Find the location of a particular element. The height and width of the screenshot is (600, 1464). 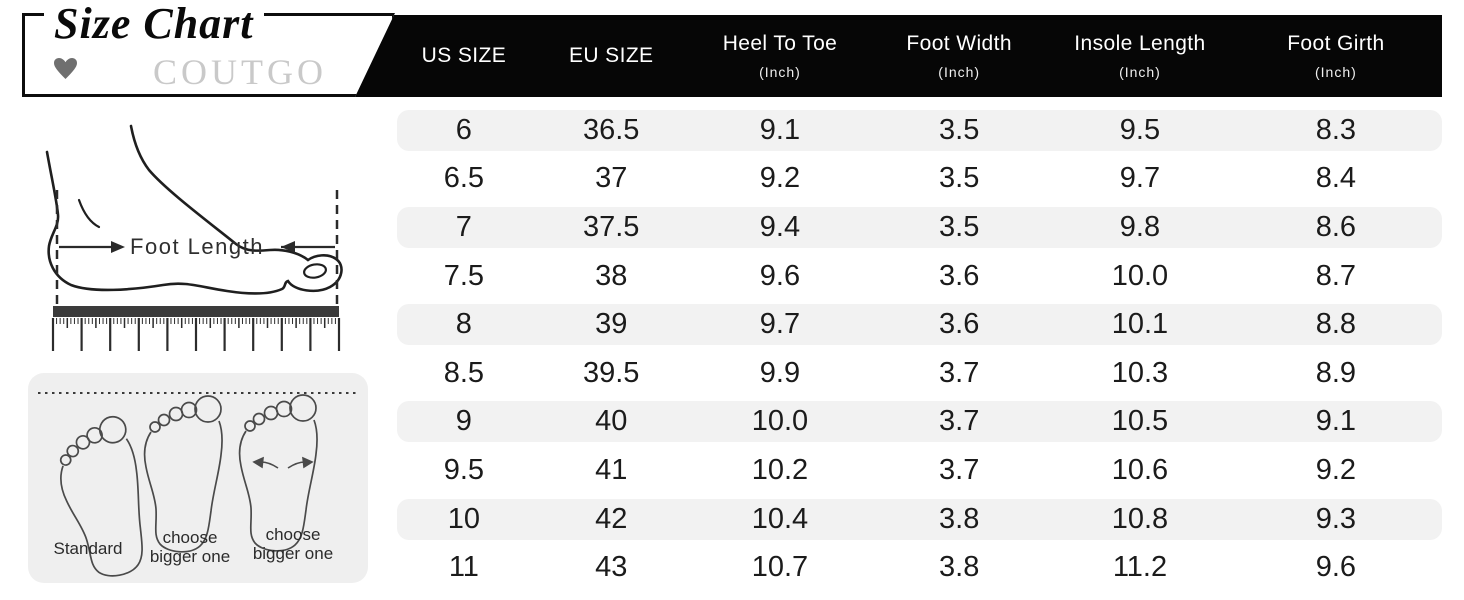

table-cell: 8.9 is located at coordinates (1336, 372).